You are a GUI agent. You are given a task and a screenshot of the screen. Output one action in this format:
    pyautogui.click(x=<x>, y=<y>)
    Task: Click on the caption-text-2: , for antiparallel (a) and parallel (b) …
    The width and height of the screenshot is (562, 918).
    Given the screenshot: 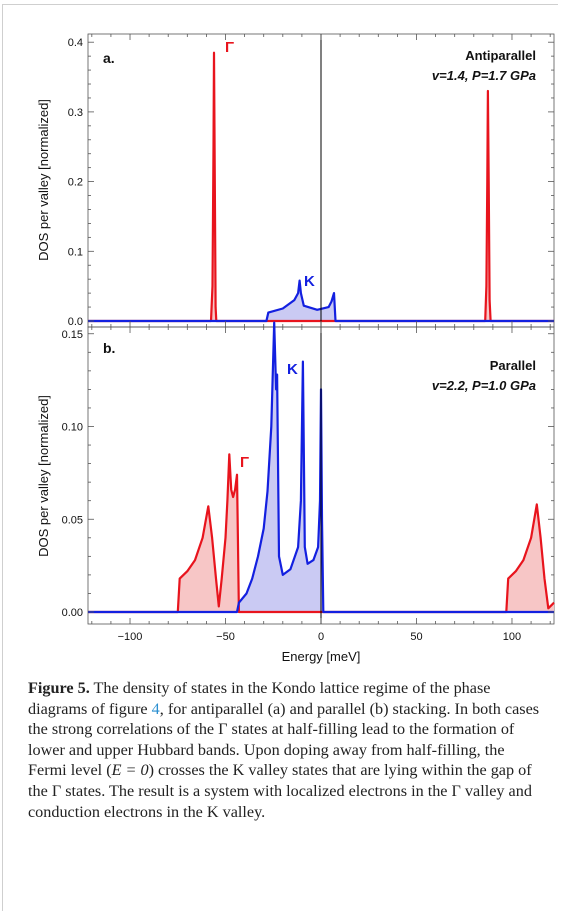 What is the action you would take?
    pyautogui.click(x=284, y=739)
    